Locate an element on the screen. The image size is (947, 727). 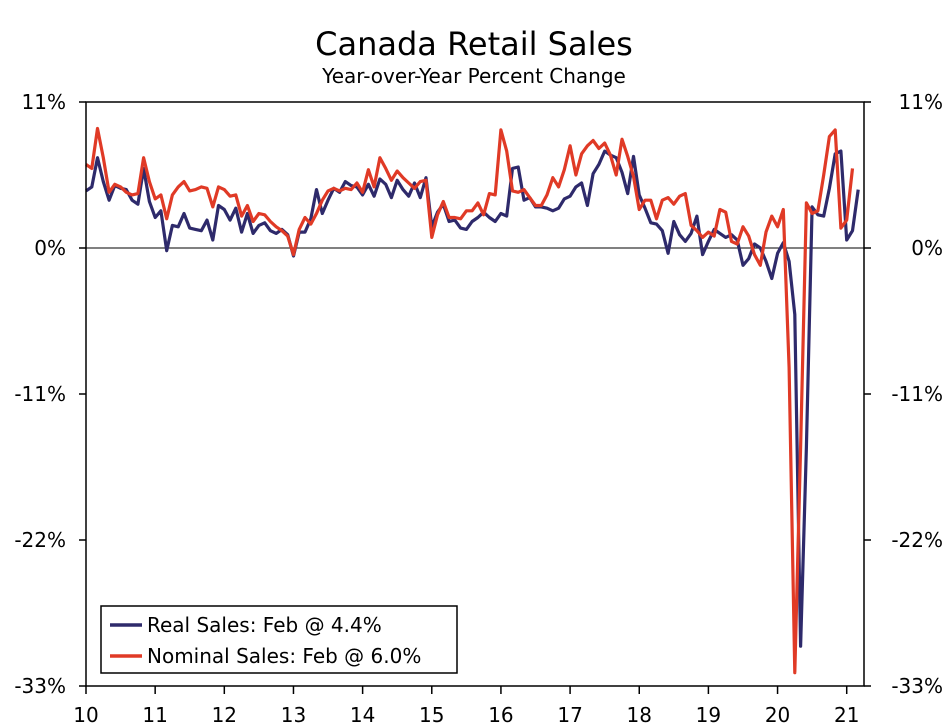
chart-title: Canada Retail Sales is located at coordinates (474, 44).